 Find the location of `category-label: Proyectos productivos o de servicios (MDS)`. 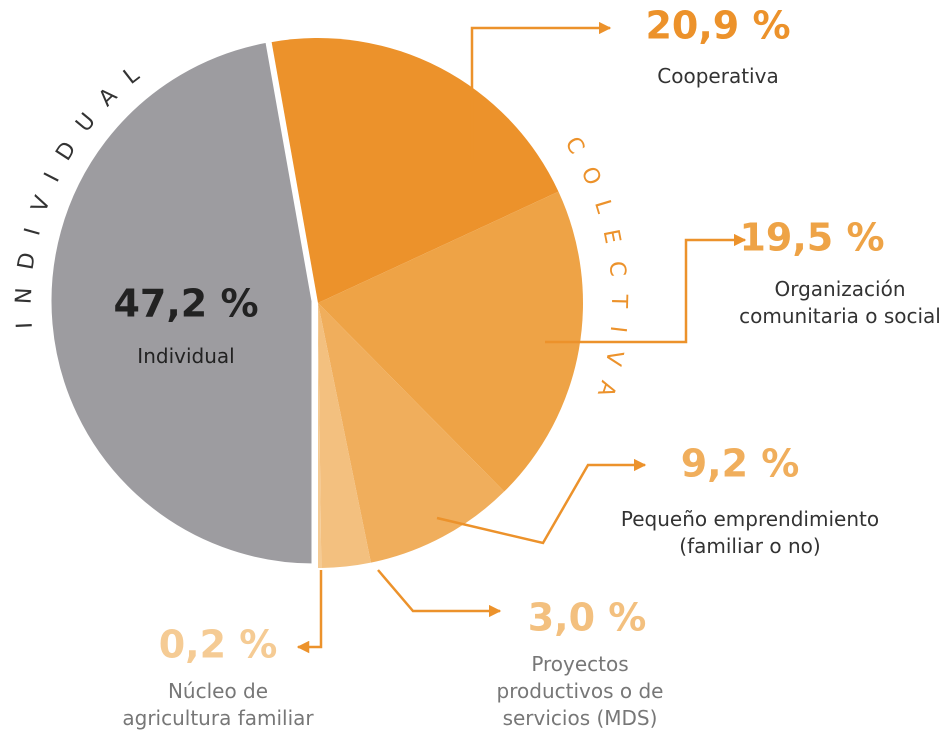

category-label: Proyectos productivos o de servicios (MDS) is located at coordinates (580, 691).